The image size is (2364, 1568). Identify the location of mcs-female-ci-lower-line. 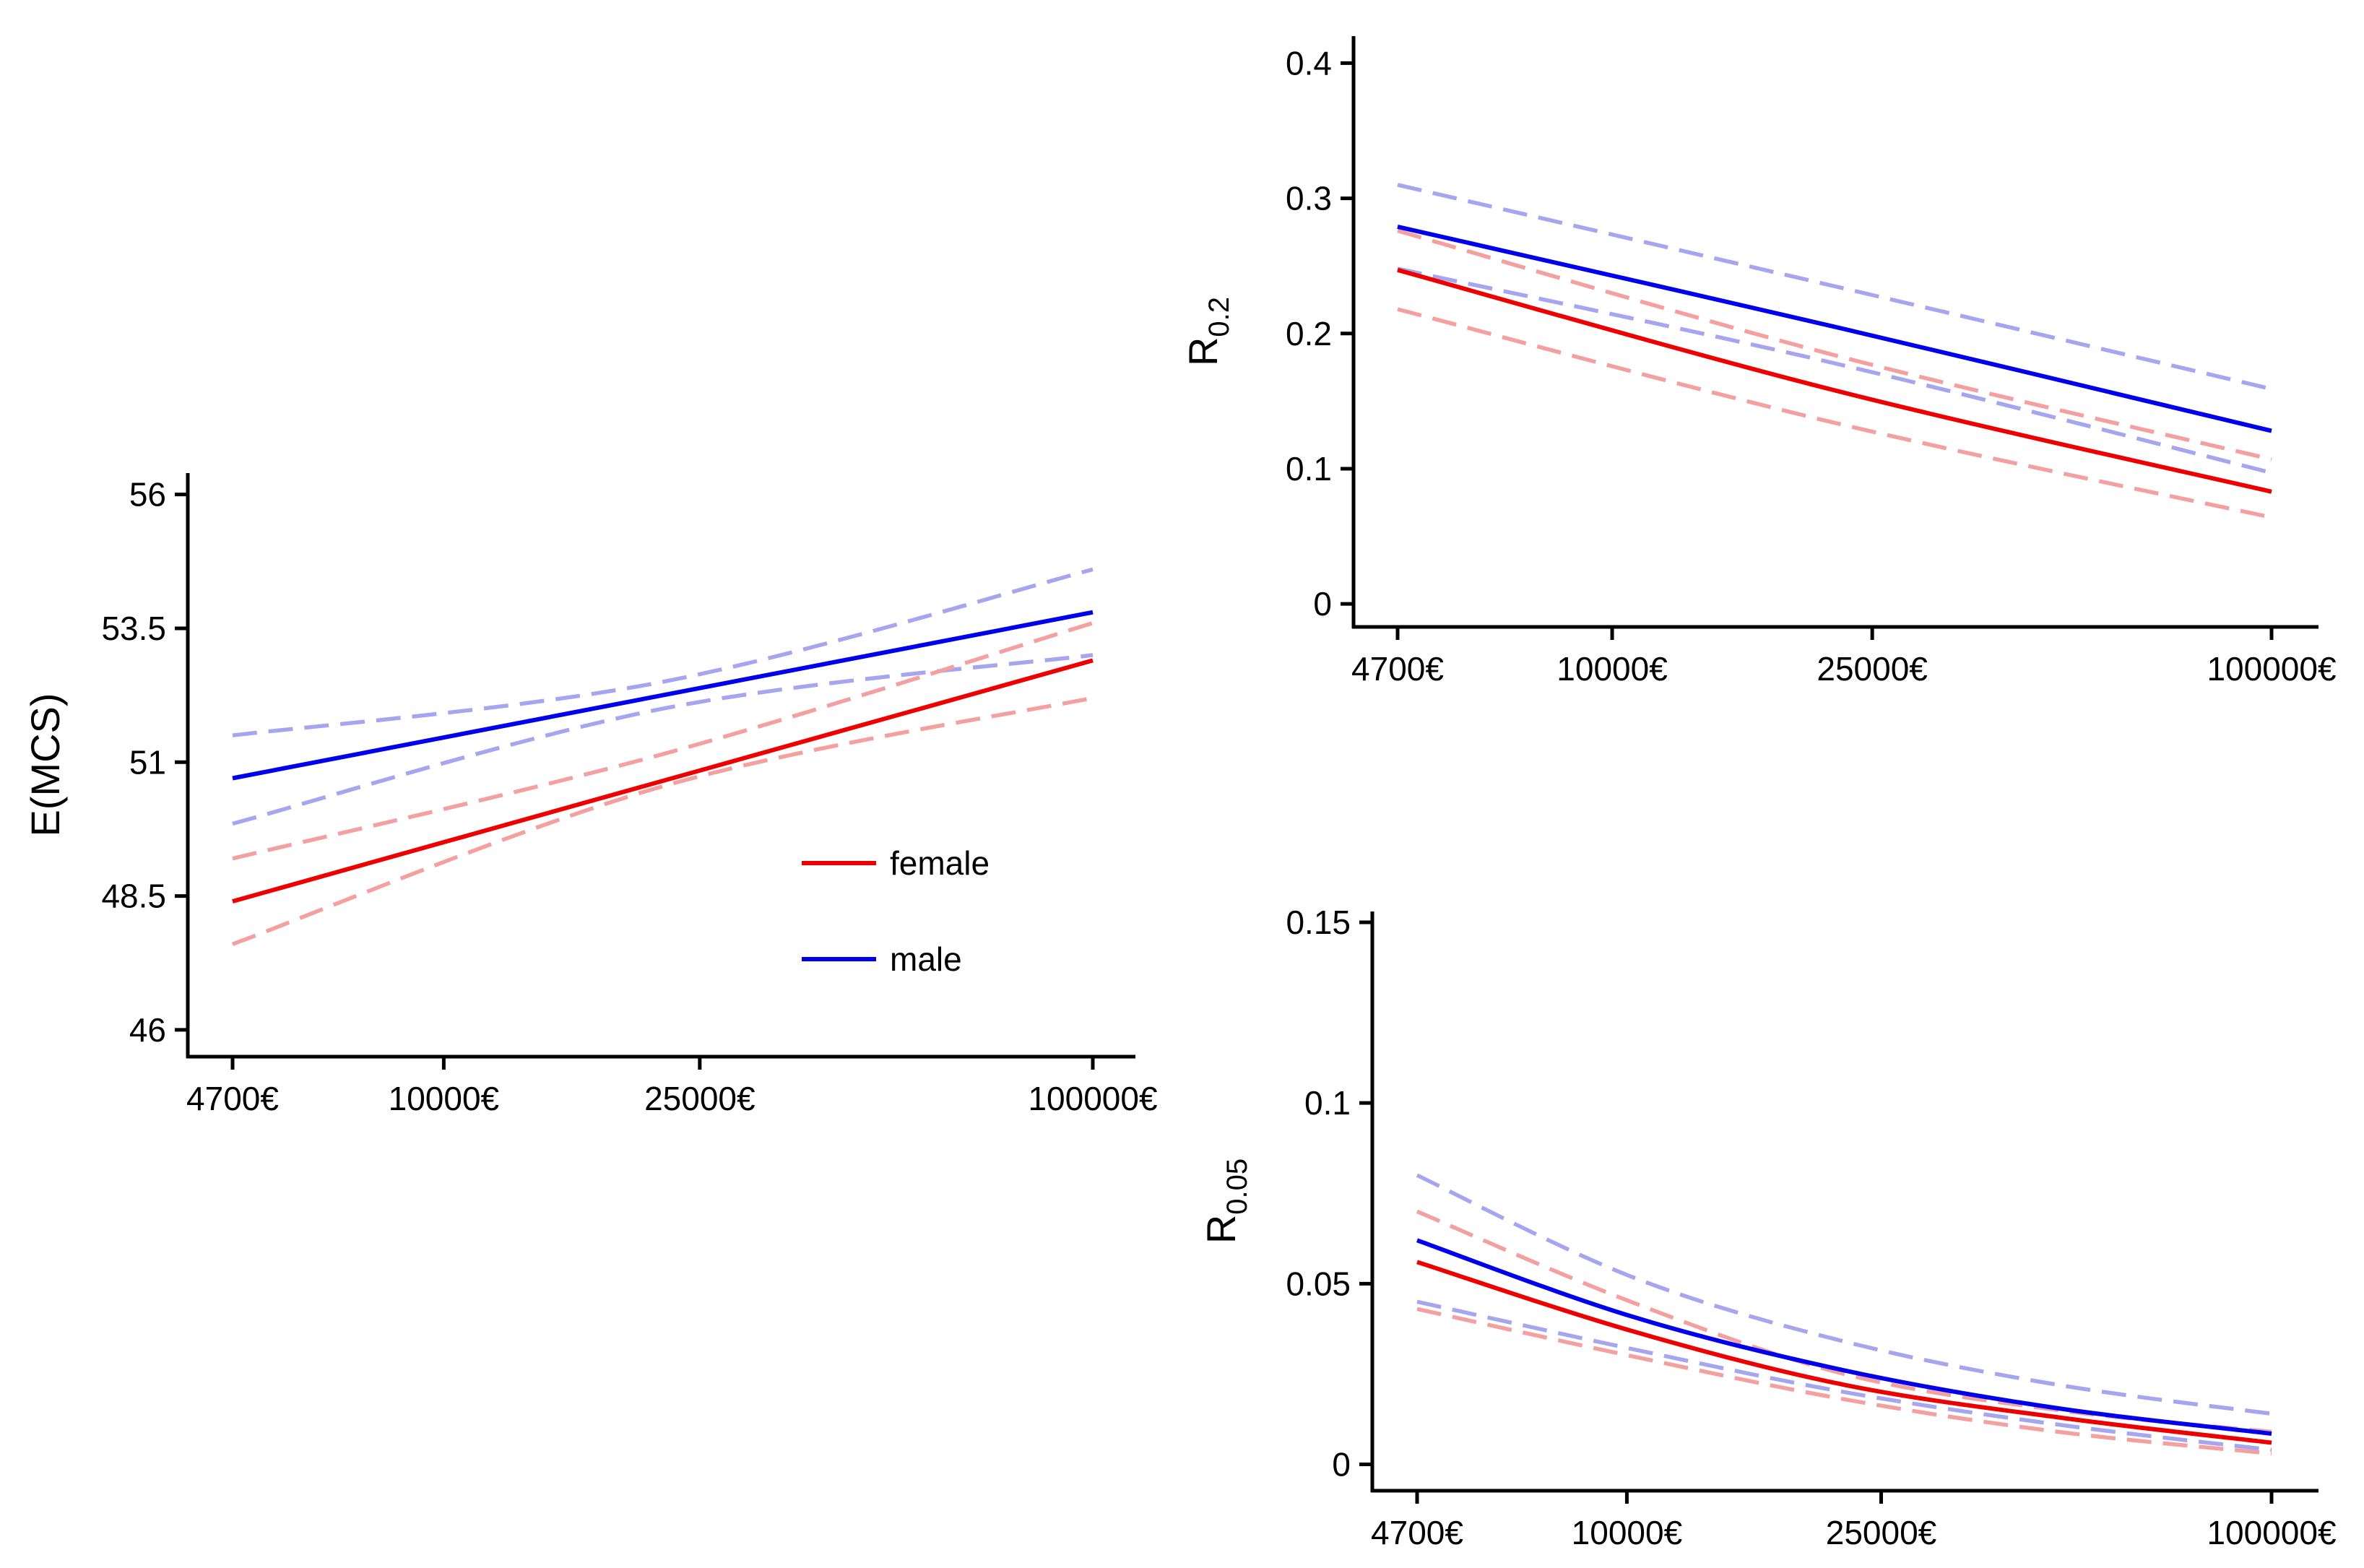
(663, 821).